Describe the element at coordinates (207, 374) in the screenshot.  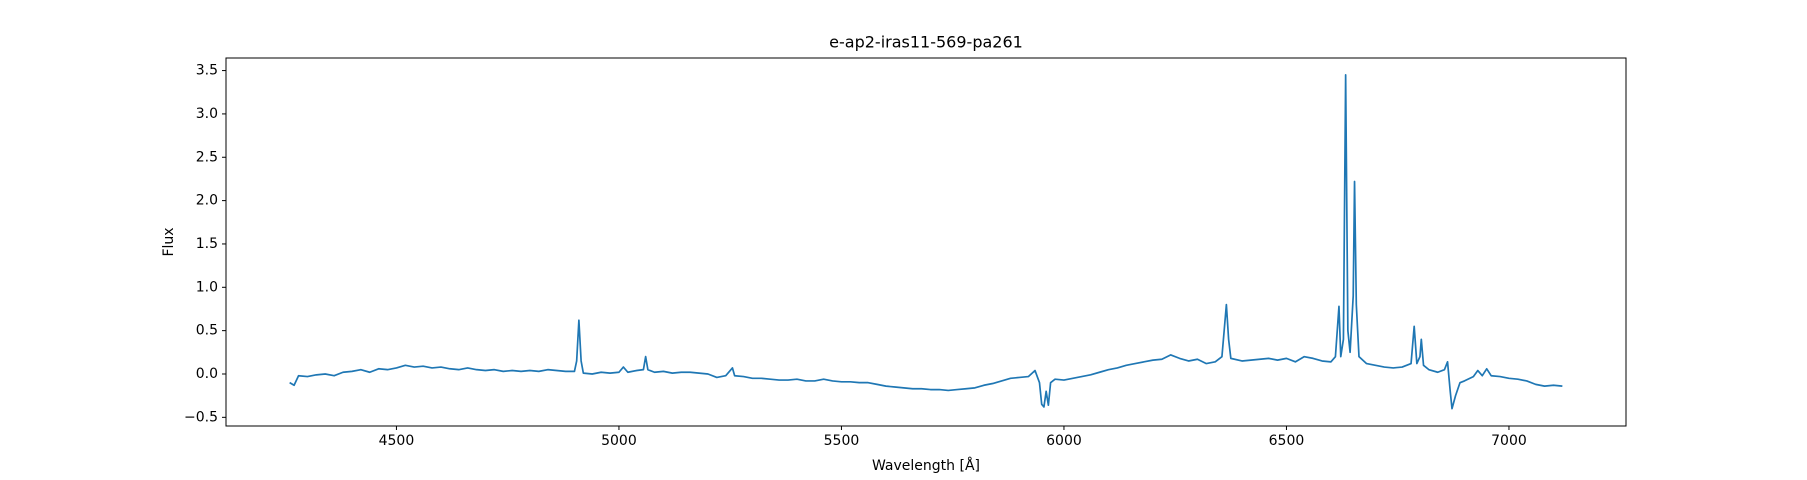
I see `y-tick-label: 0.0` at that location.